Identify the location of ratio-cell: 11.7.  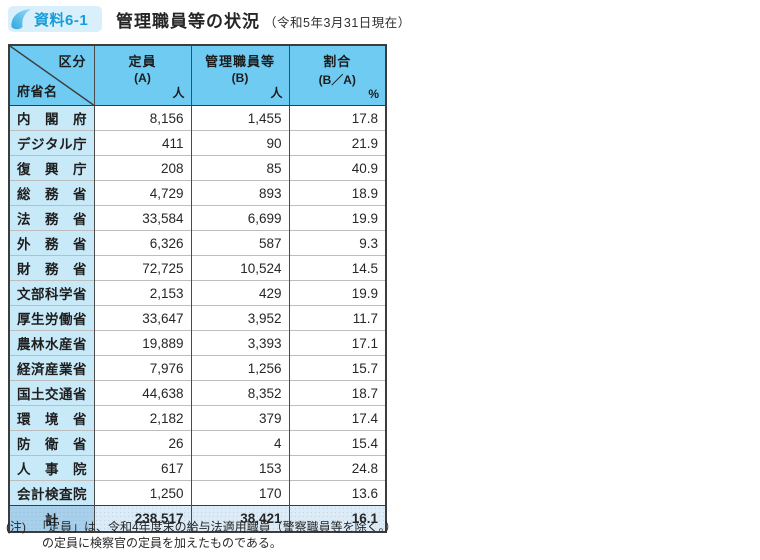
(337, 318).